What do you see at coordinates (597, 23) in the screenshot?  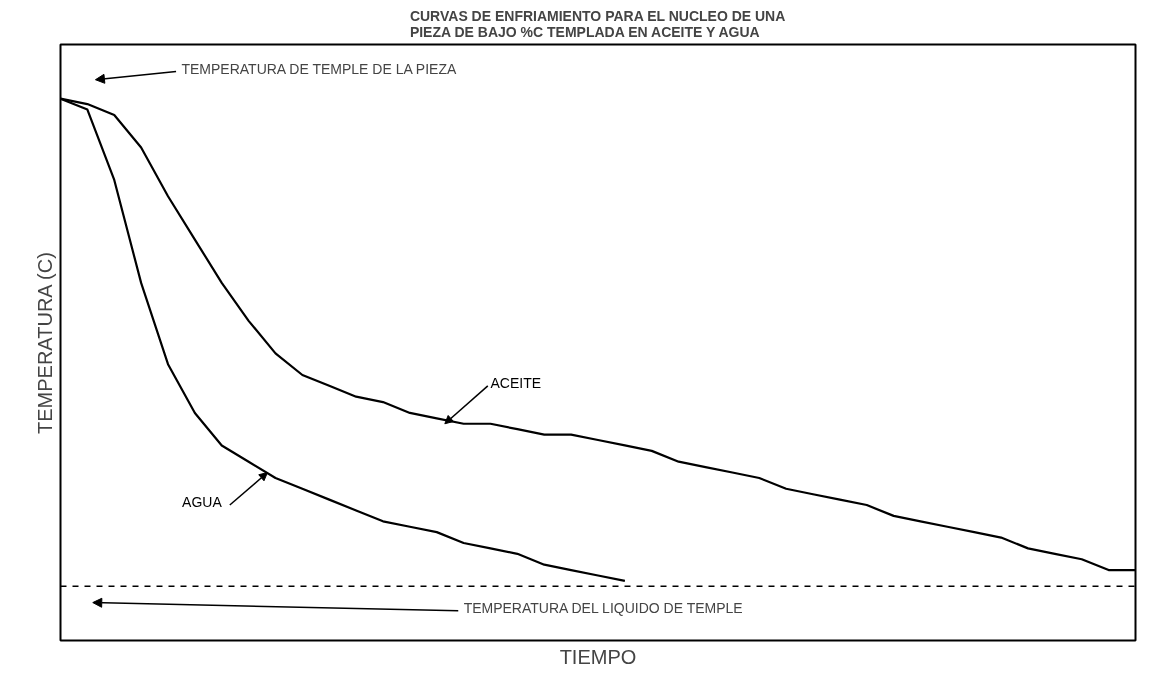 I see `chart-title: CURVAS DE ENFRIAMIENTO PARA EL NUCLEO DE UNA PIEZA DE BAJO %C TEMPLADA EN ACEITE Y AGUA` at bounding box center [597, 23].